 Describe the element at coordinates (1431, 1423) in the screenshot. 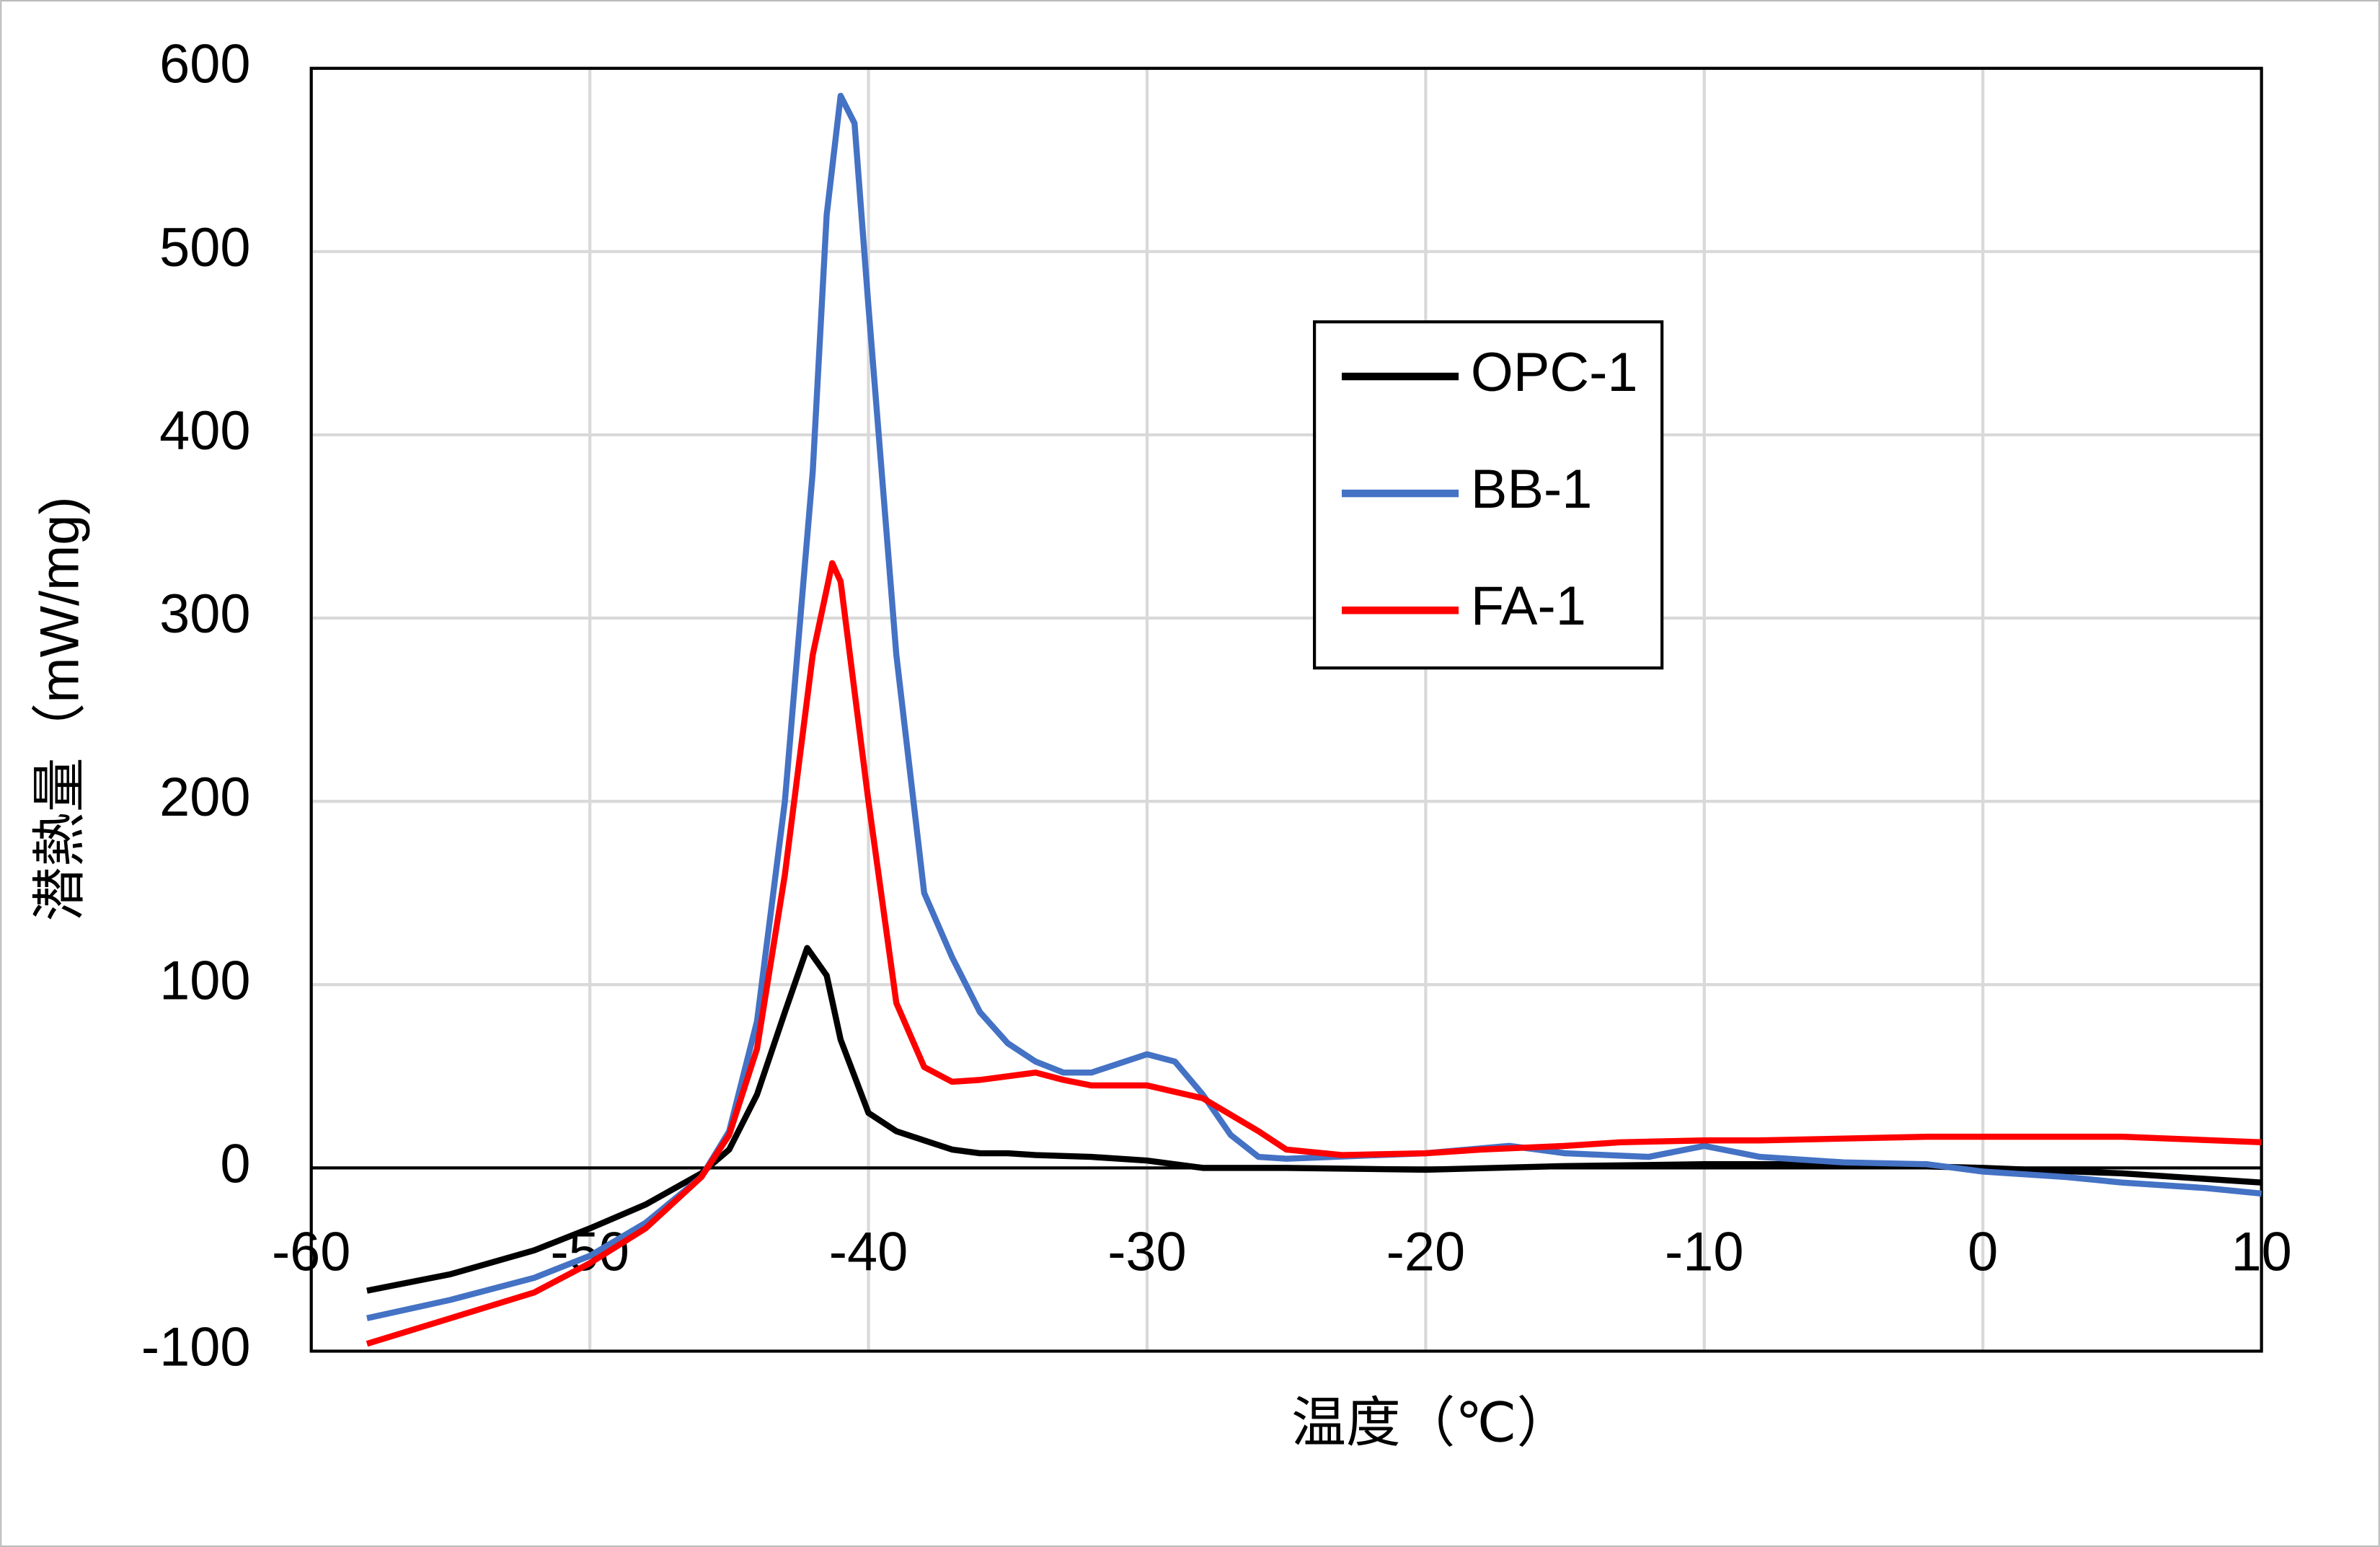

I see `x-axis-label: 温度（℃）` at that location.